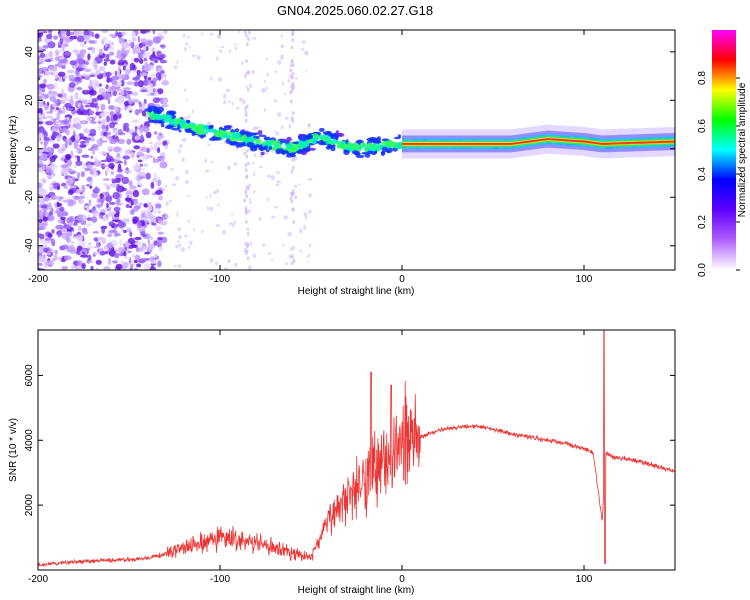  Describe the element at coordinates (538, 141) in the screenshot. I see `ridge-band` at that location.